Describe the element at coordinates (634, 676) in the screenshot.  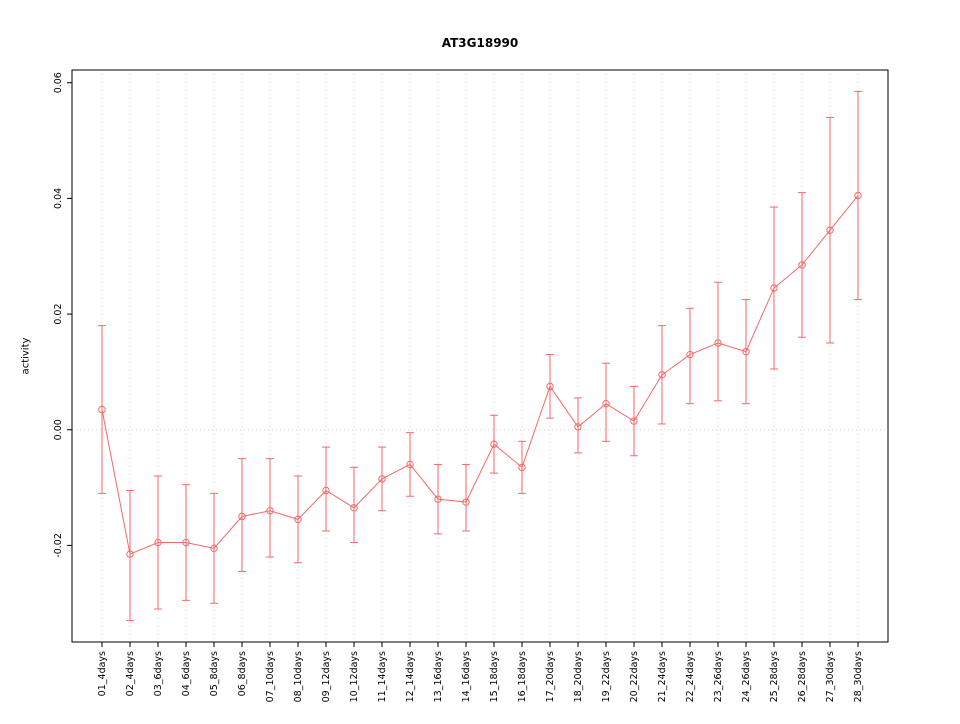
I see `x-tick-label: 20_22days` at that location.